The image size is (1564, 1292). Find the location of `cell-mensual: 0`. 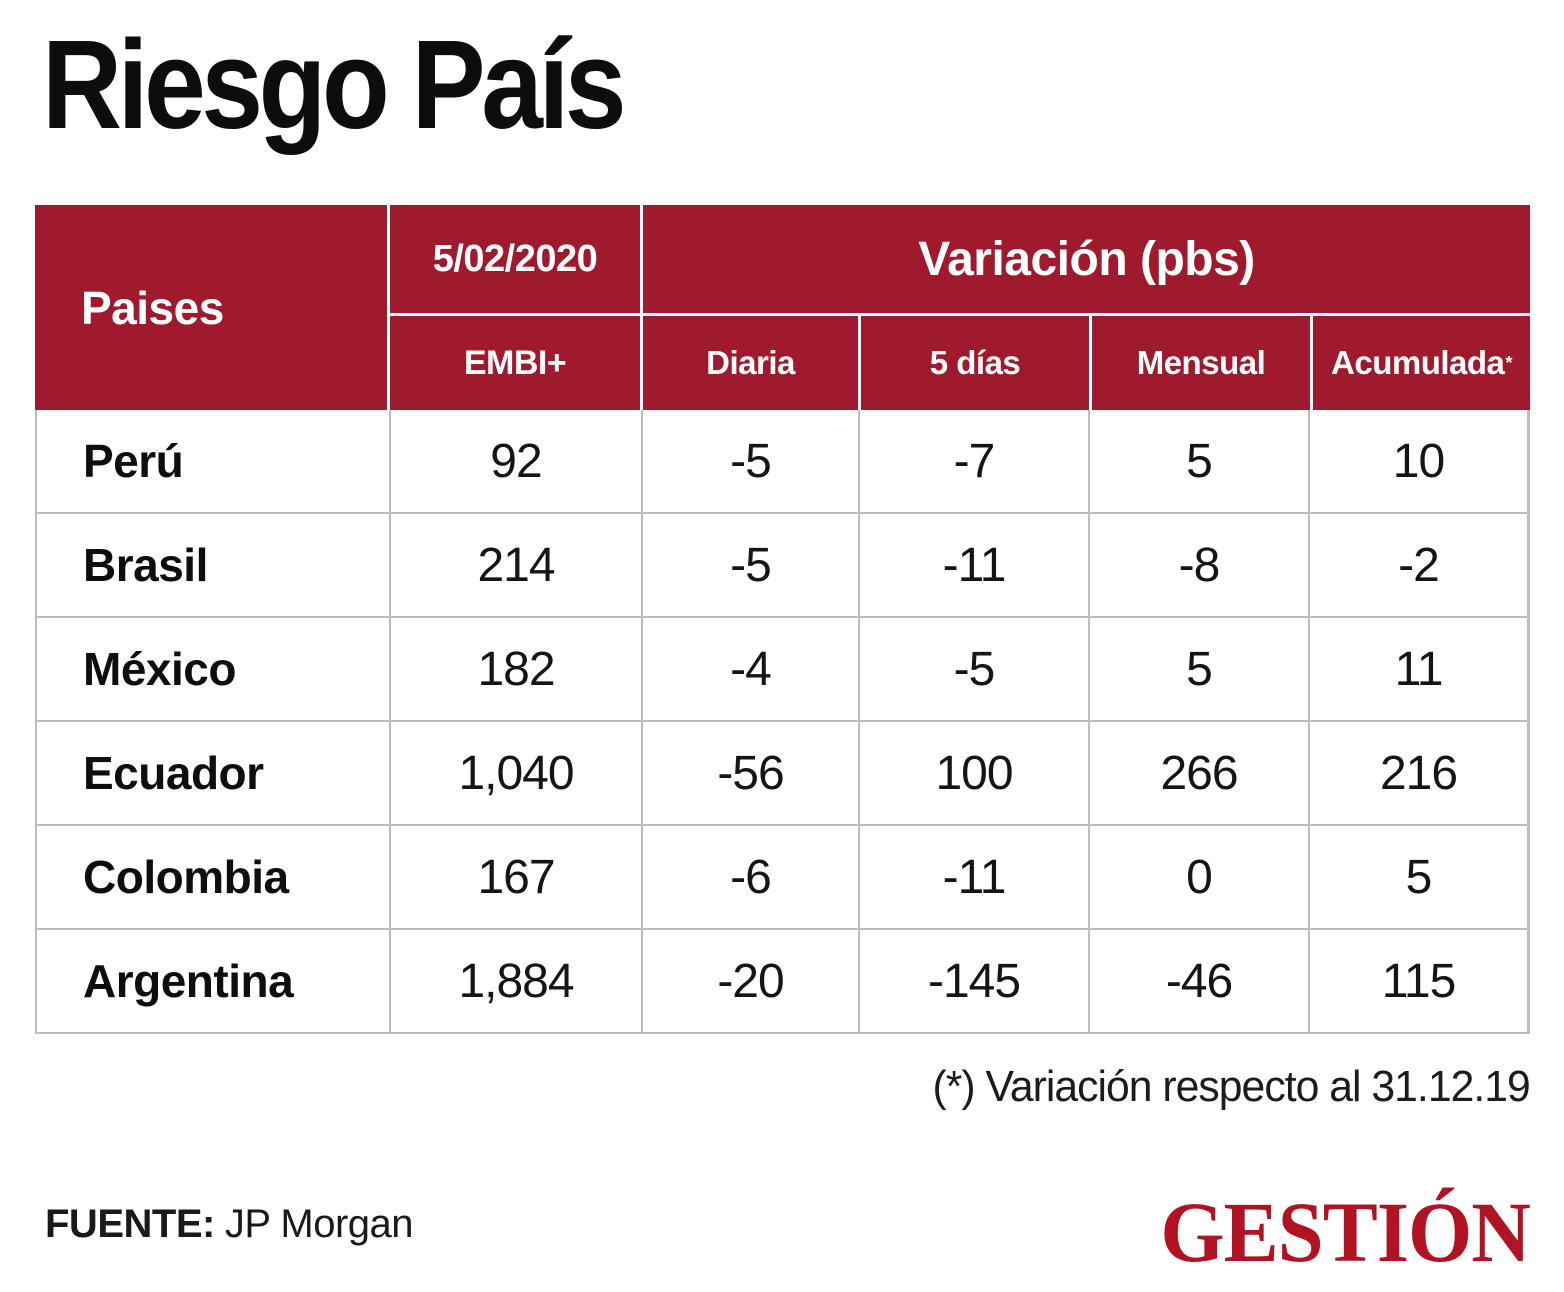

cell-mensual: 0 is located at coordinates (1199, 877).